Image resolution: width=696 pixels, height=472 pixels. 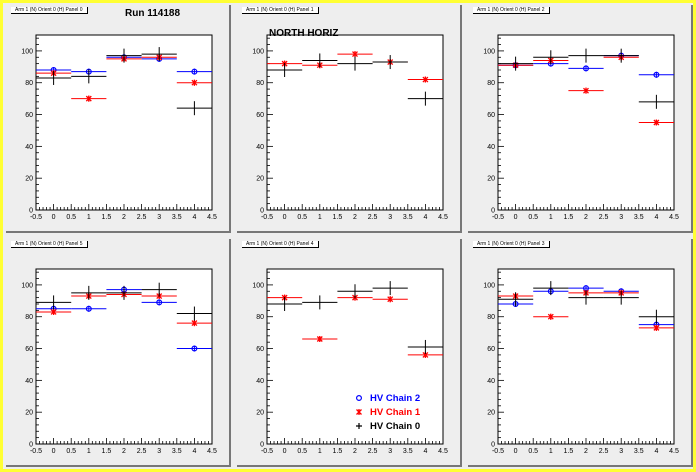 I want to click on circle-marker, so click(x=194, y=71).